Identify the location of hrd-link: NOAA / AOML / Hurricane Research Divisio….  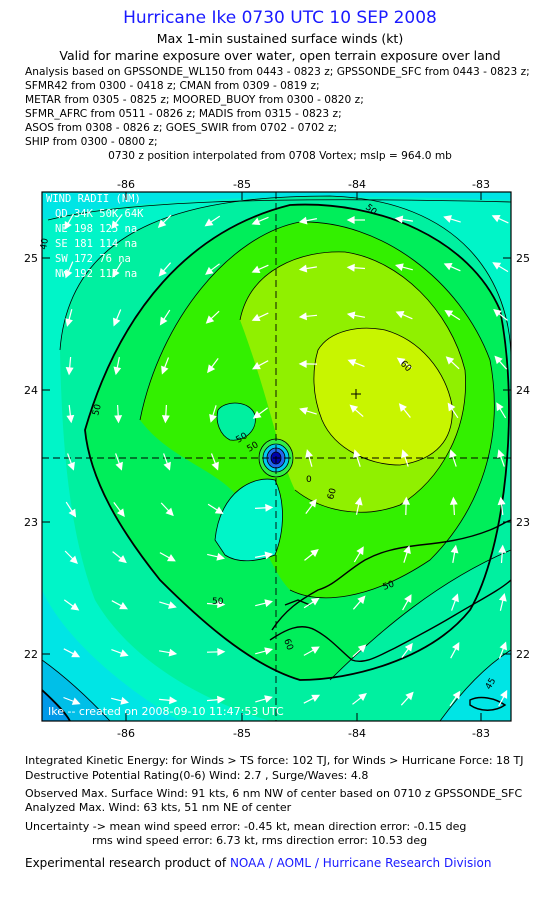
(360, 863).